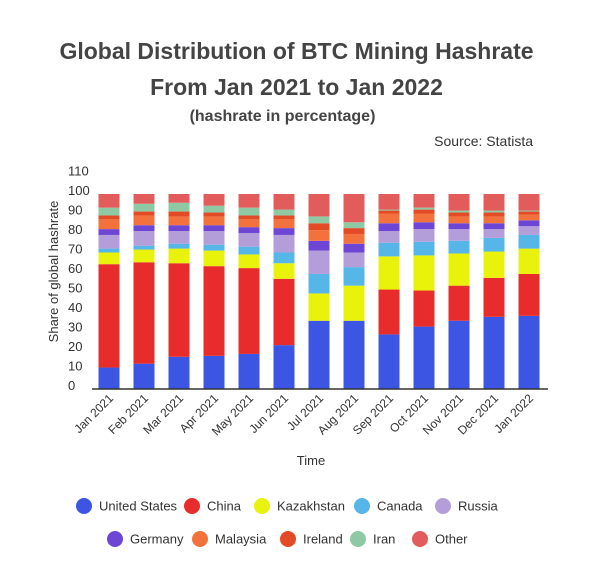  I want to click on legend-swatch-kazakhstan, so click(262, 506).